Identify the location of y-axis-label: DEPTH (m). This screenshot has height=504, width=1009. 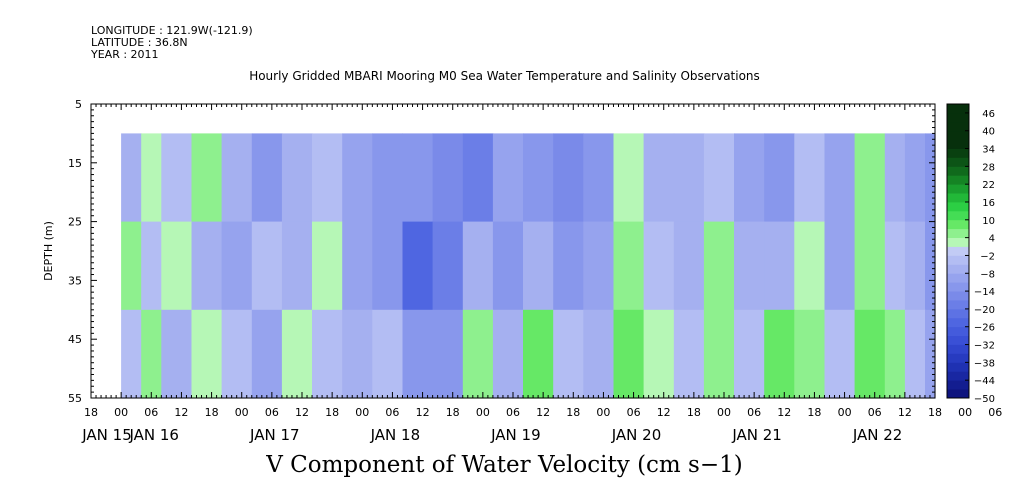
(48, 251).